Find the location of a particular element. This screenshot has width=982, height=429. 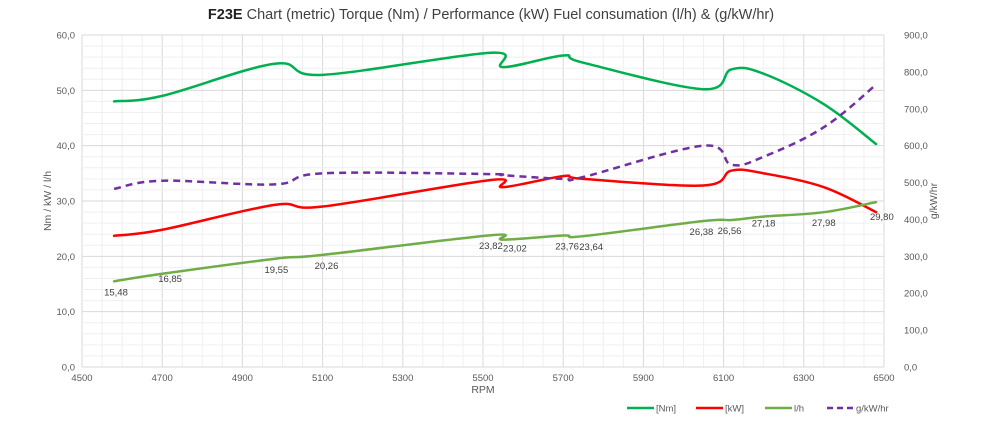

x-tick-label: 4500 is located at coordinates (81, 378).